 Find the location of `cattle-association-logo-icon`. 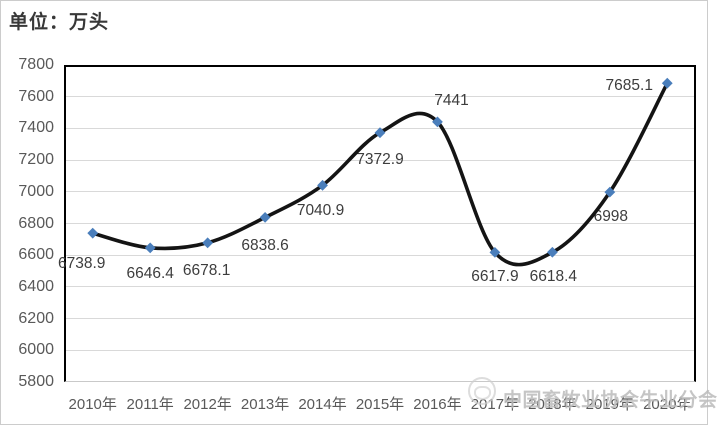

cattle-association-logo-icon is located at coordinates (482, 391).